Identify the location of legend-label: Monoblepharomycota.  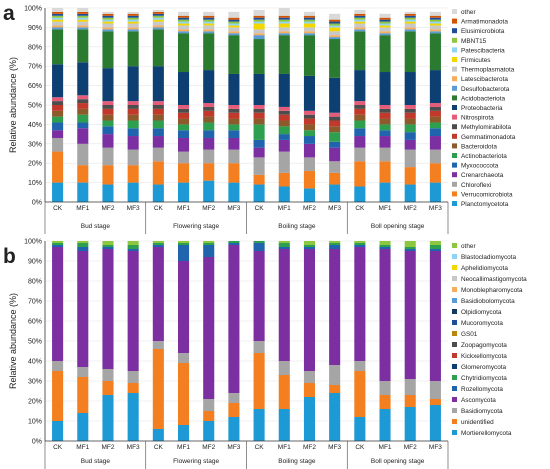
(492, 290).